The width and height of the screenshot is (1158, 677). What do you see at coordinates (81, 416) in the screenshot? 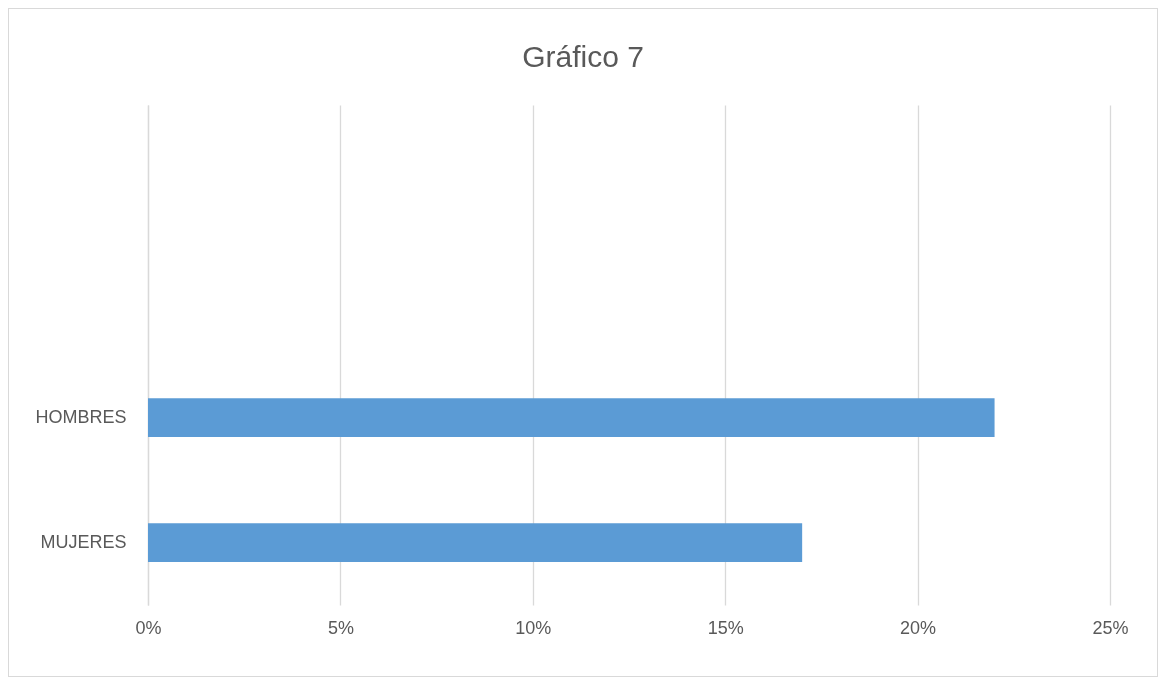
I see `y-tick-label: HOMBRES` at bounding box center [81, 416].